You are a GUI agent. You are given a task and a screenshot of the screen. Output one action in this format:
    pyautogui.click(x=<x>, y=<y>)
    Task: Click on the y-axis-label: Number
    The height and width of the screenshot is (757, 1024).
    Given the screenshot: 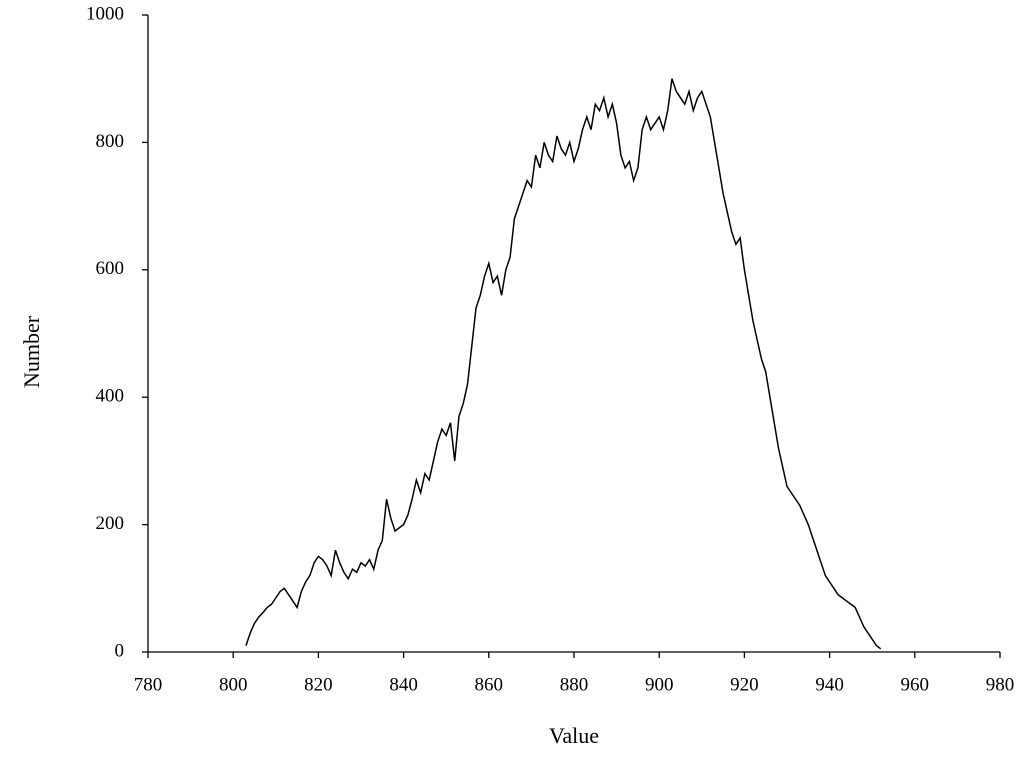 What is the action you would take?
    pyautogui.click(x=31, y=351)
    